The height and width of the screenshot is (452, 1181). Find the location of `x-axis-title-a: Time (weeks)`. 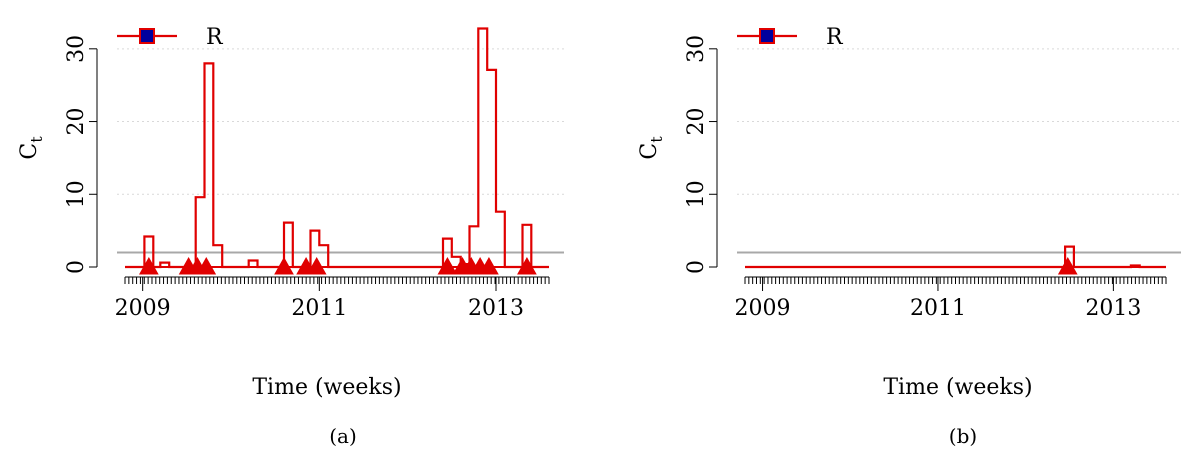

x-axis-title-a: Time (weeks) is located at coordinates (326, 387).